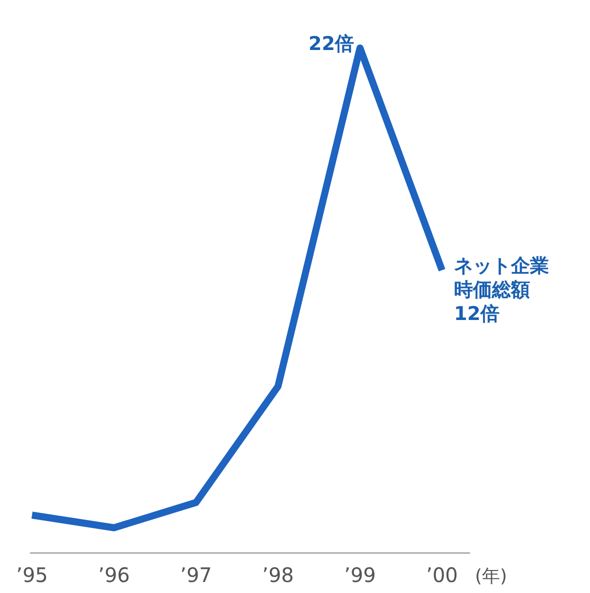 This screenshot has width=590, height=593. Describe the element at coordinates (196, 575) in the screenshot. I see `x-tick-label: ’97` at that location.